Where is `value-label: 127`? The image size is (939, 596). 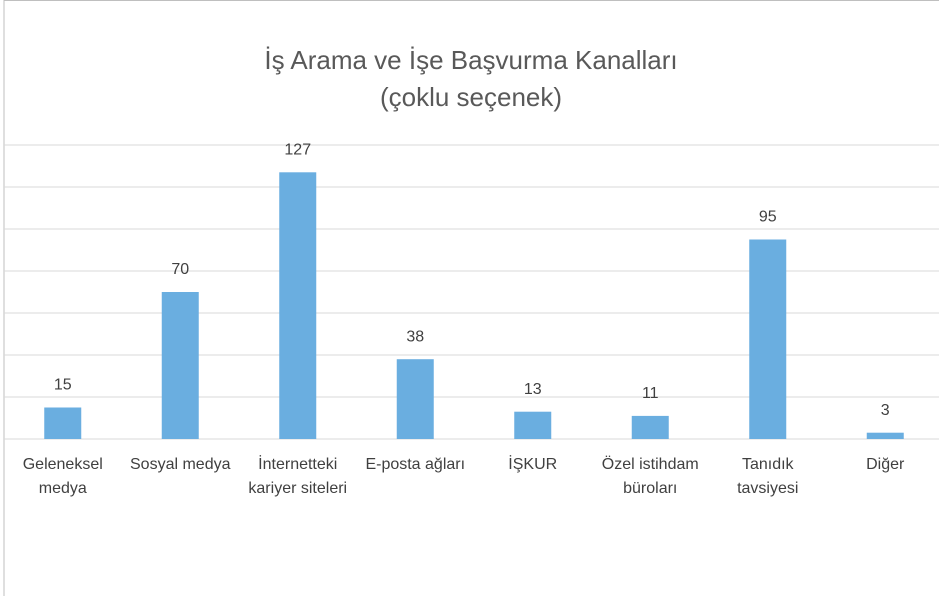 value-label: 127 is located at coordinates (297, 150).